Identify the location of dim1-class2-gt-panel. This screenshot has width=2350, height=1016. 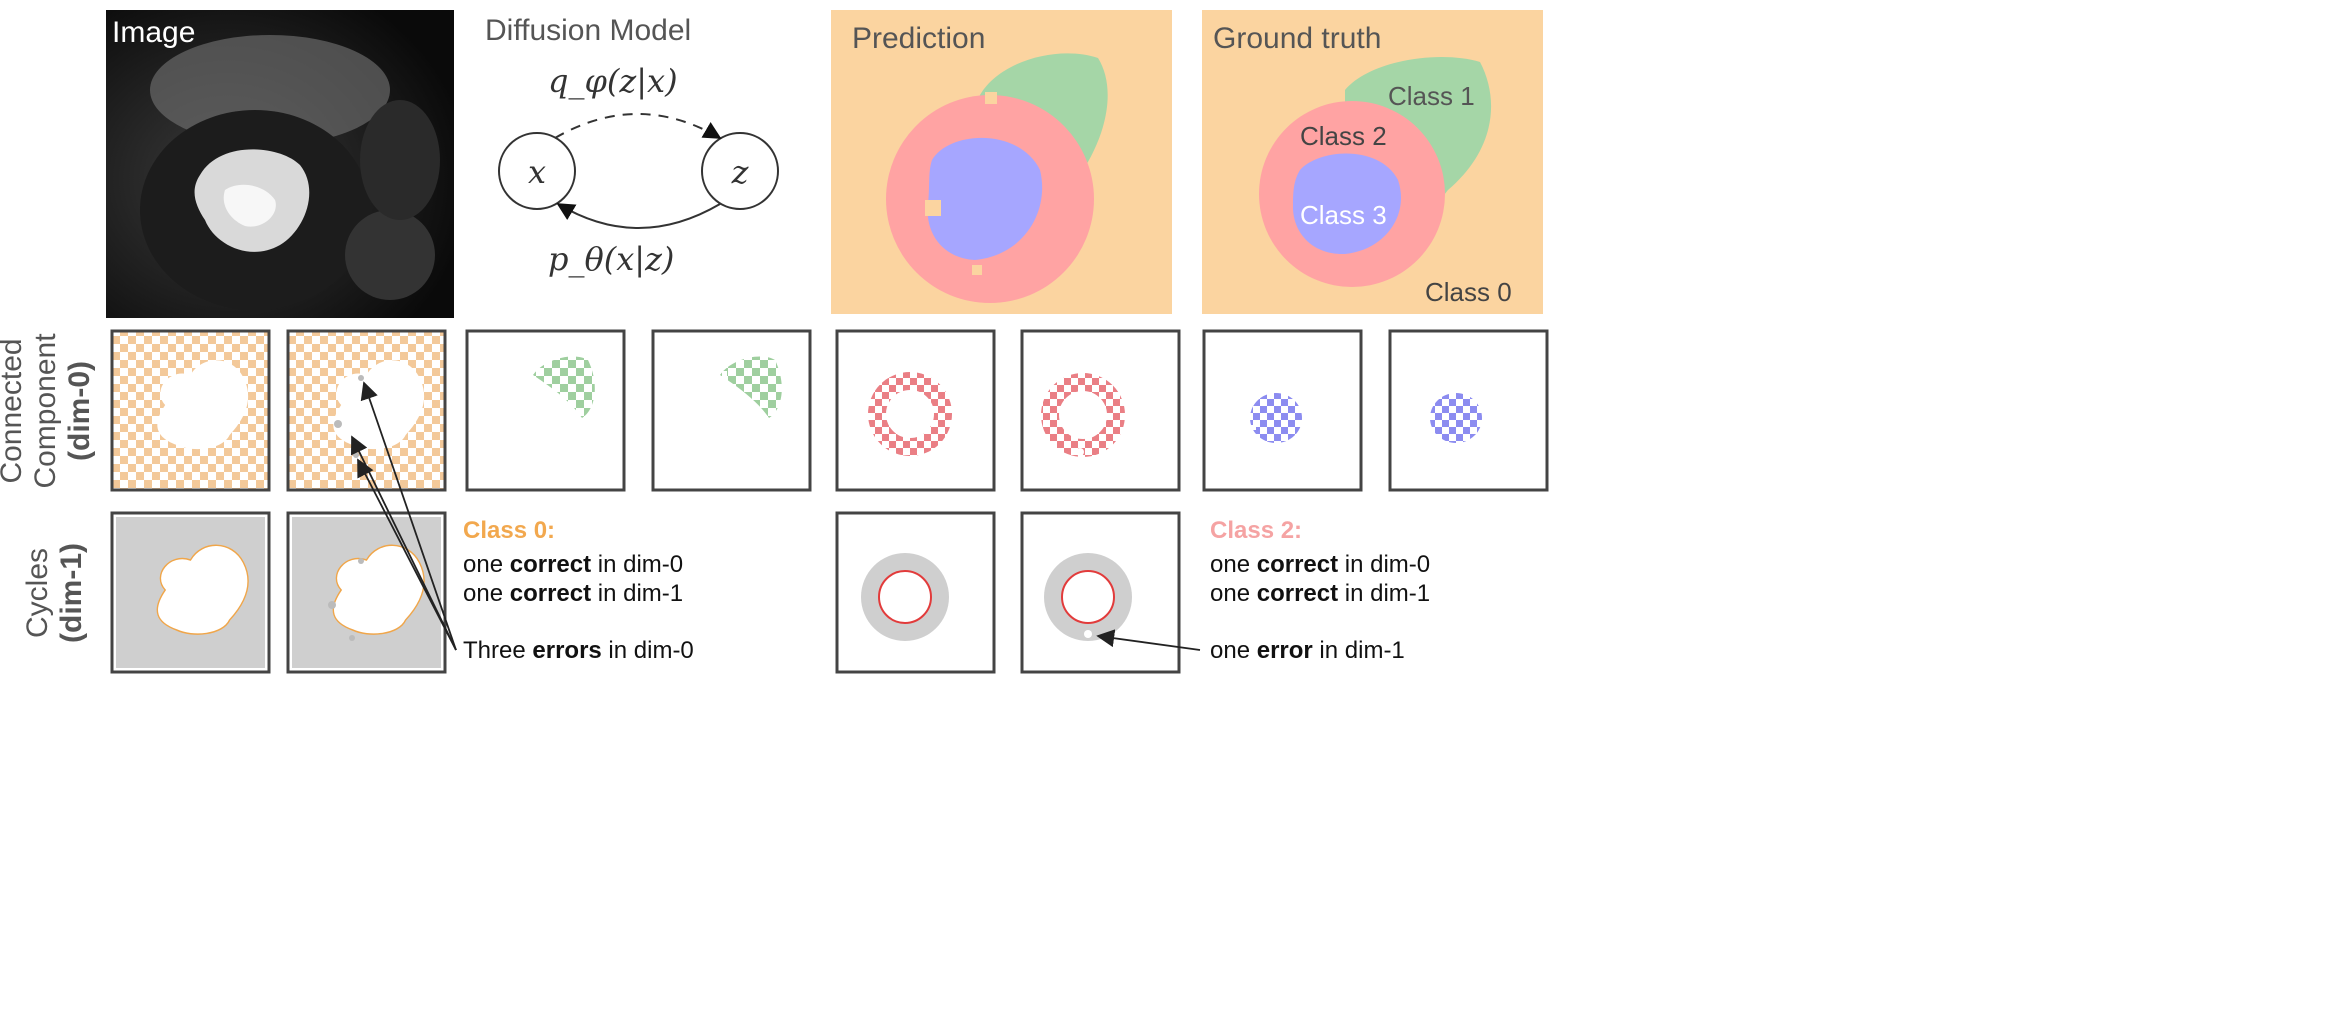
(915, 592).